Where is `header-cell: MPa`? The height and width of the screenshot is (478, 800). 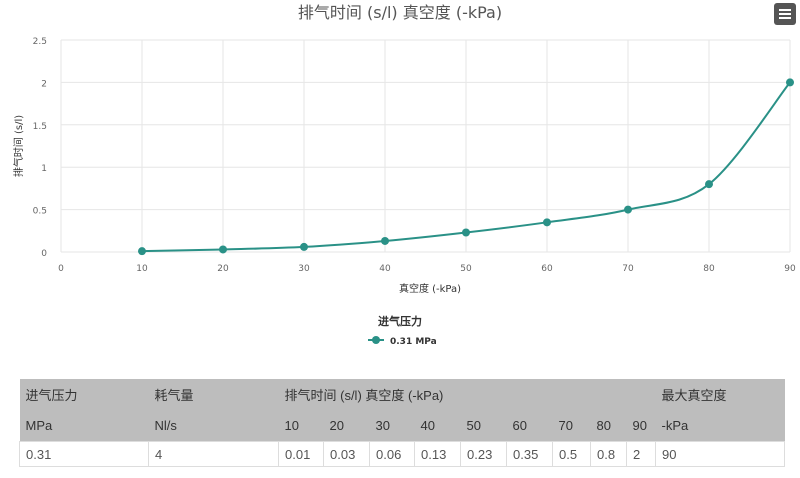
header-cell: MPa is located at coordinates (39, 425).